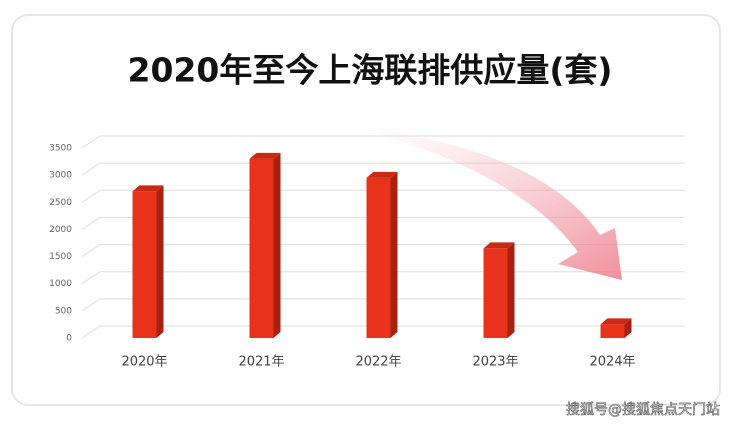 The width and height of the screenshot is (740, 427). What do you see at coordinates (612, 362) in the screenshot?
I see `x-tick-label: 2024年` at bounding box center [612, 362].